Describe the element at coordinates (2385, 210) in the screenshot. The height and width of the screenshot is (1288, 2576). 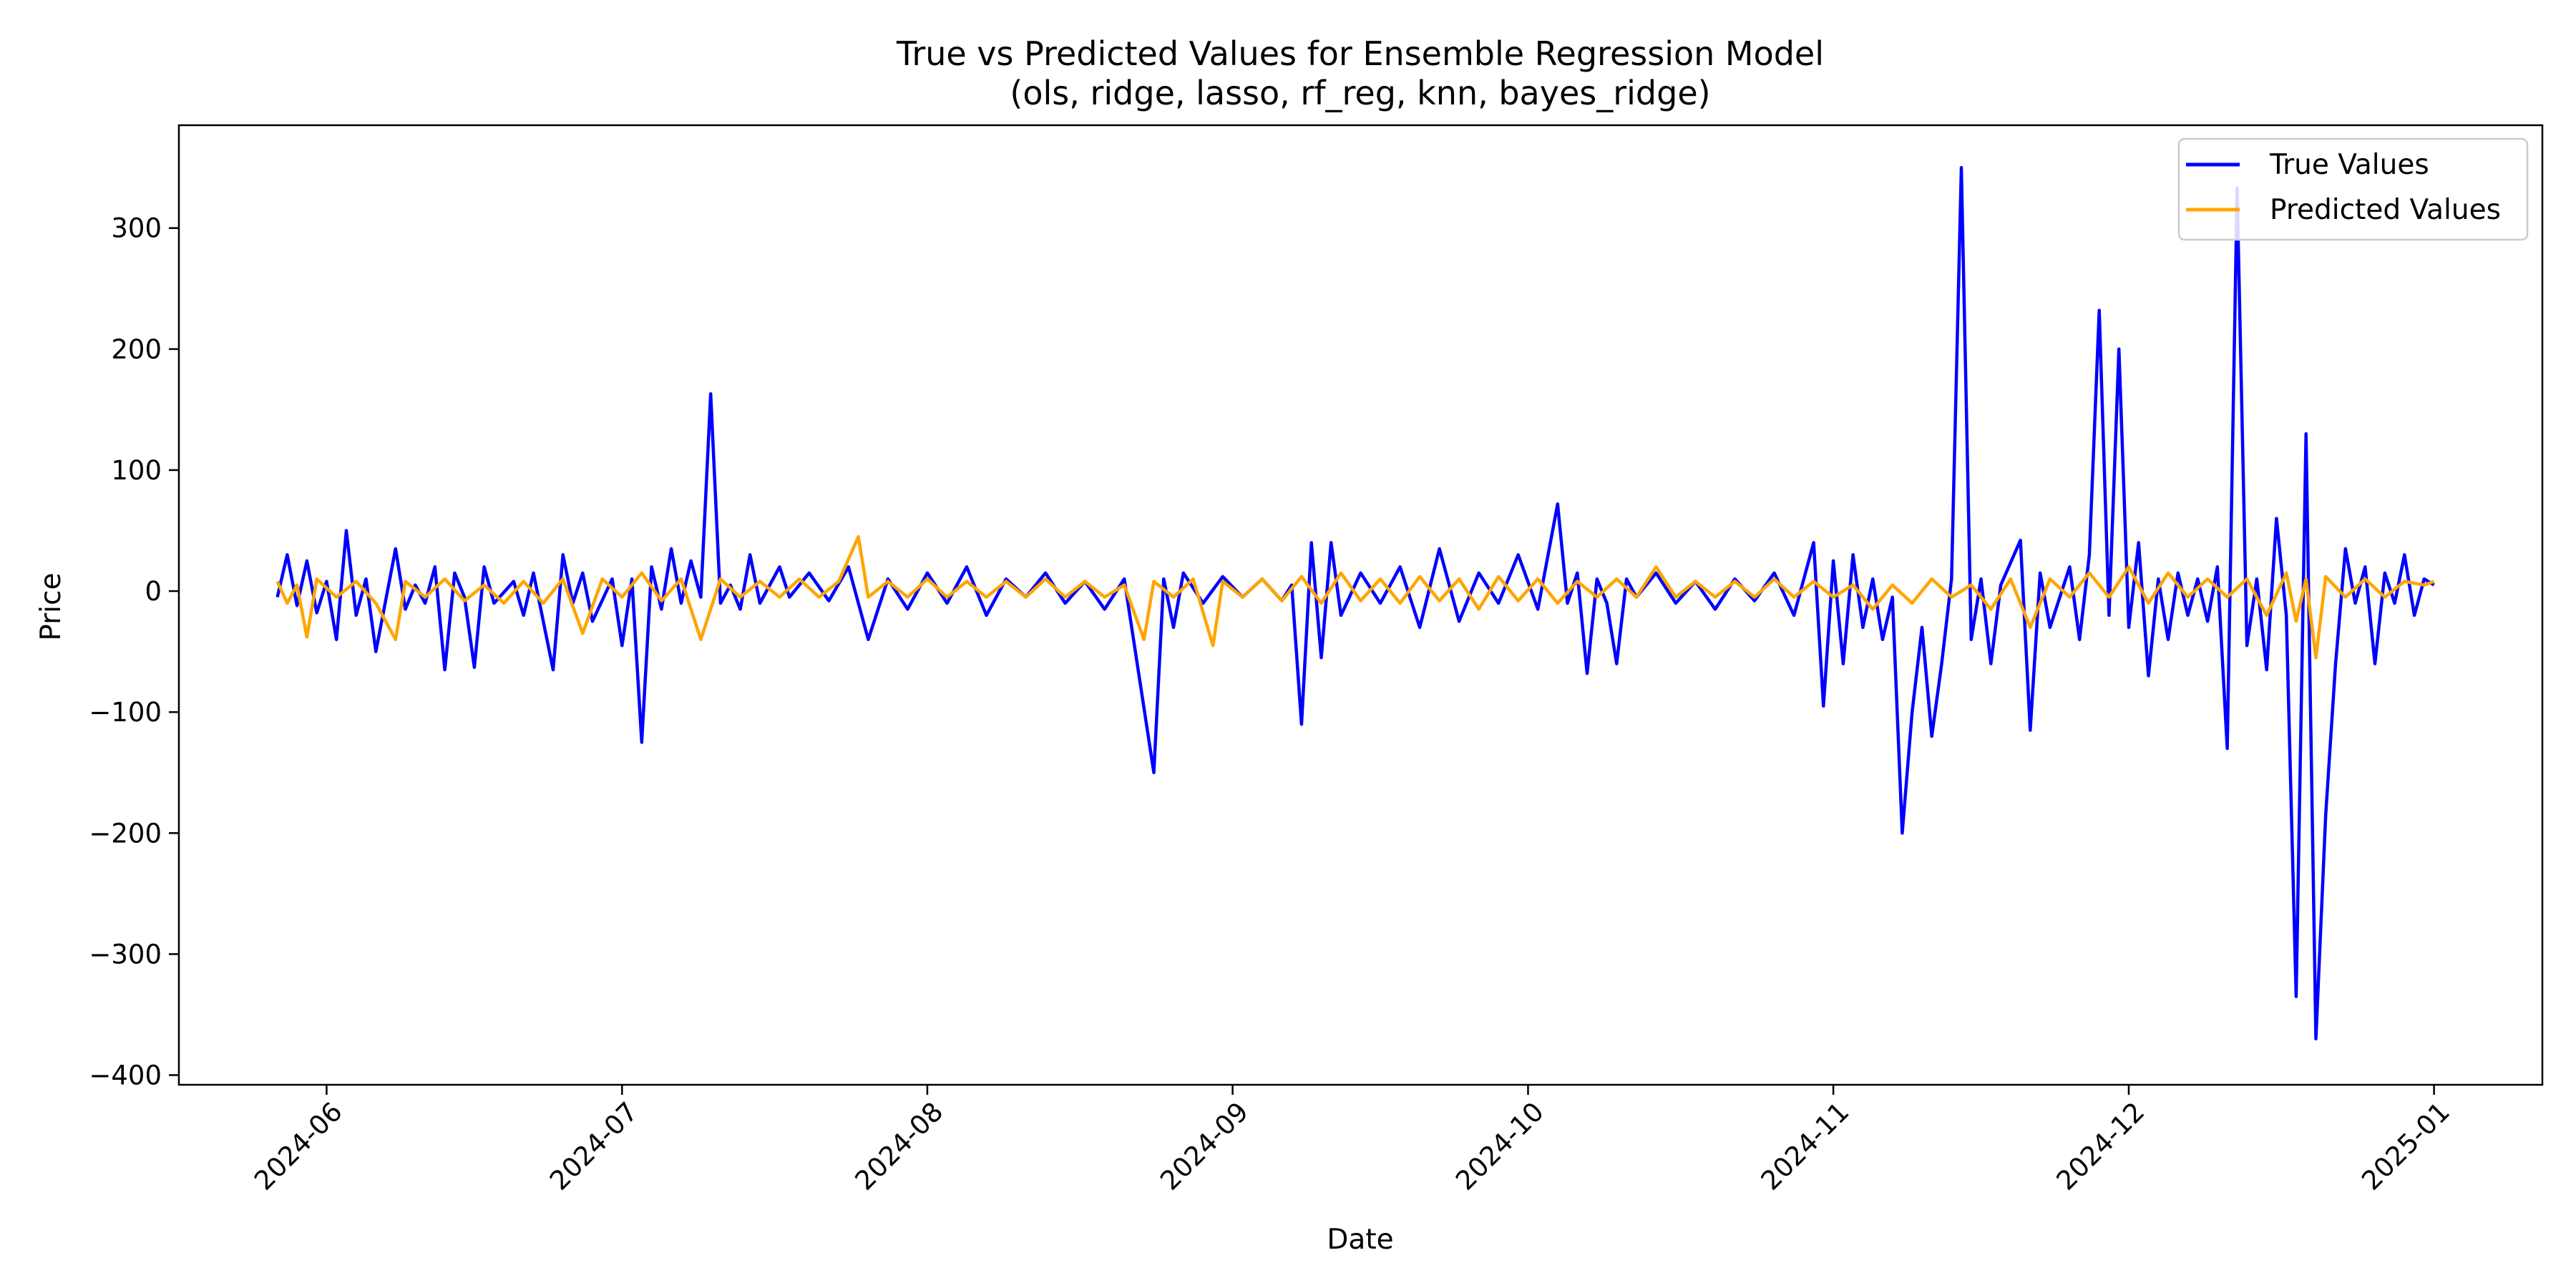
I see `legend-predicted-values-label: Predicted Values` at that location.